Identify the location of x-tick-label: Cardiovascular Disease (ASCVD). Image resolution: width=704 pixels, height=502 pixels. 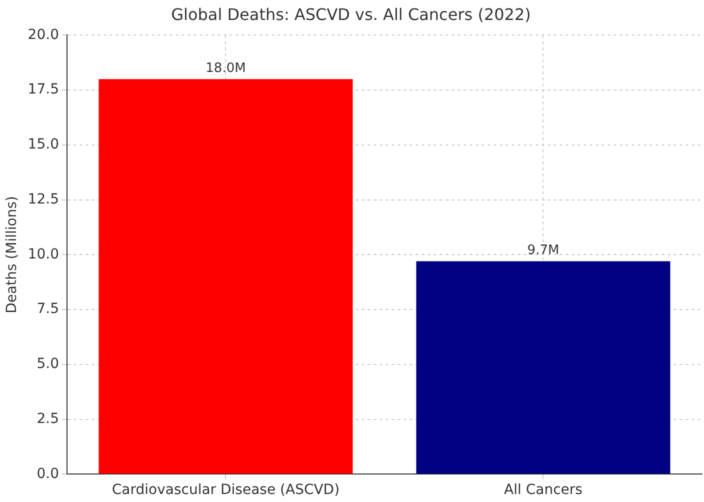
(226, 490).